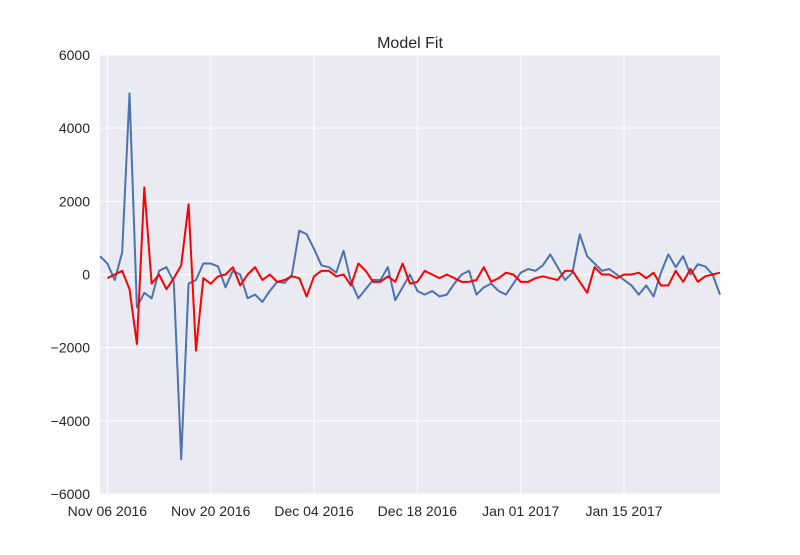 This screenshot has height=555, width=800. I want to click on chart-title: Model Fit, so click(410, 43).